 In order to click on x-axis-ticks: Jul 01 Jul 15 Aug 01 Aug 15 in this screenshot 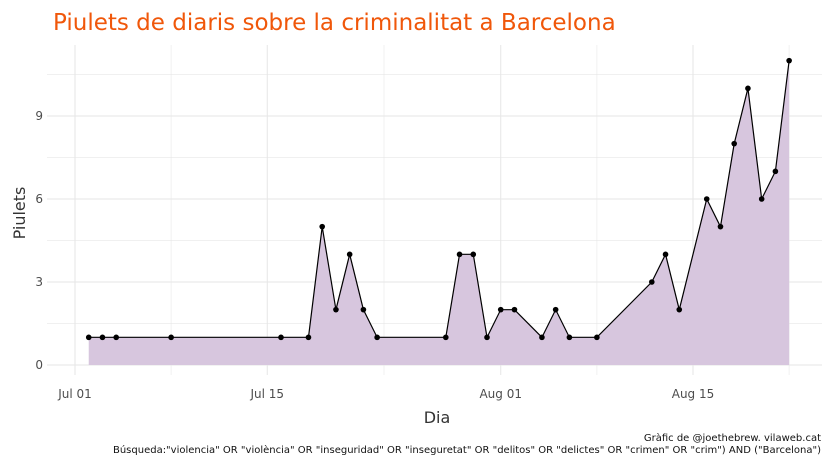, I will do `click(385, 394)`.